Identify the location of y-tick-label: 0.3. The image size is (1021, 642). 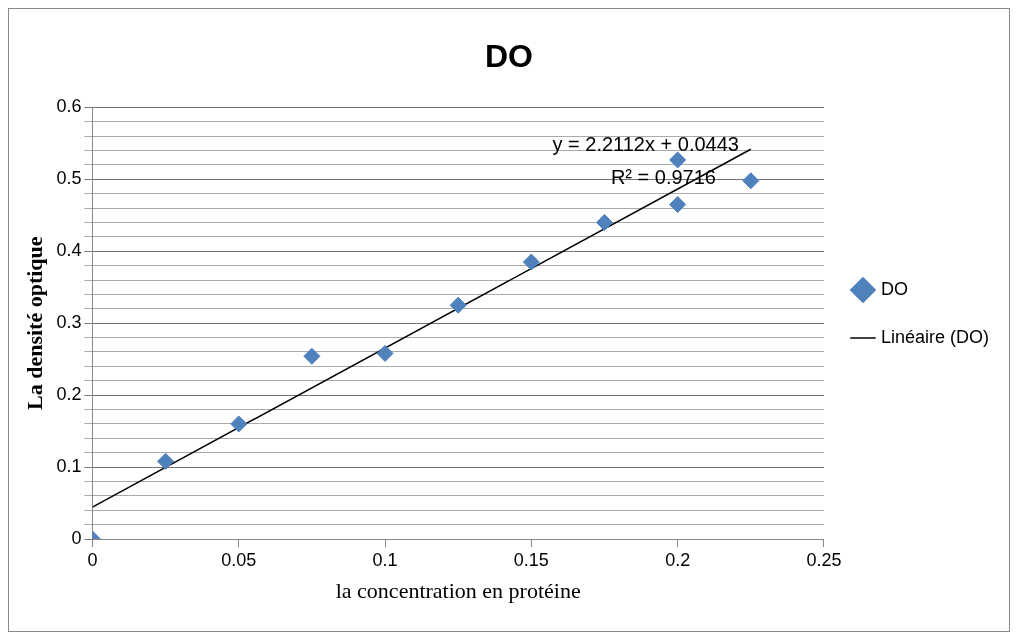
(69, 322).